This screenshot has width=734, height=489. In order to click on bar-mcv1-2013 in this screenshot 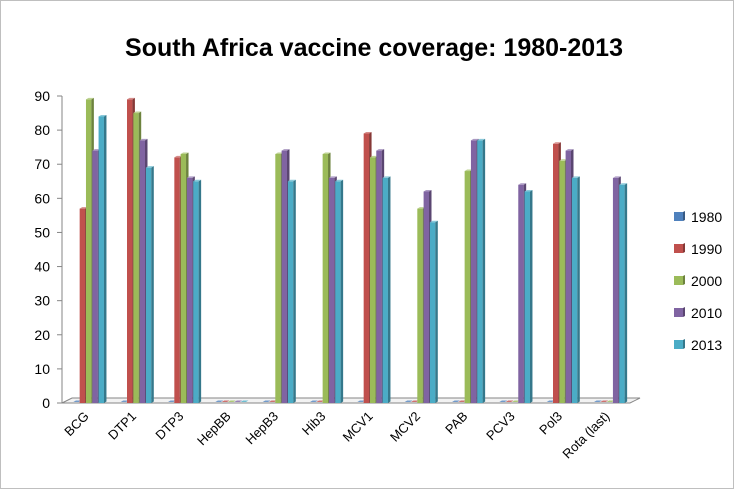, I will do `click(386, 289)`.